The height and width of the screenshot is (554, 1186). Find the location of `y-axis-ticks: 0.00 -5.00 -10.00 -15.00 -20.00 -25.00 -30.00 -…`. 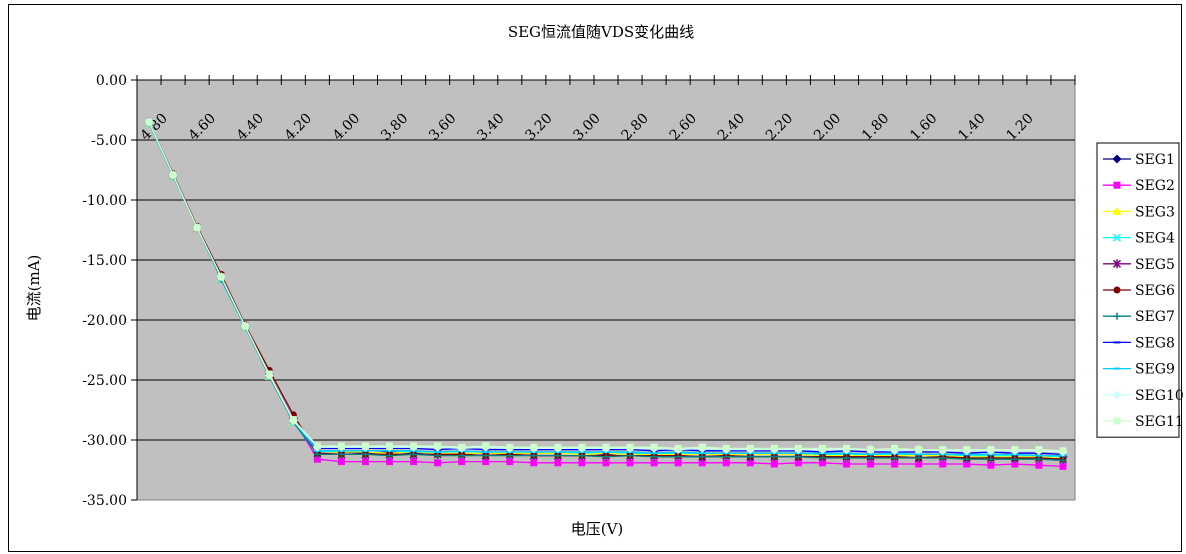

y-axis-ticks: 0.00 -5.00 -10.00 -15.00 -20.00 -25.00 -30.00 -… is located at coordinates (109, 291).